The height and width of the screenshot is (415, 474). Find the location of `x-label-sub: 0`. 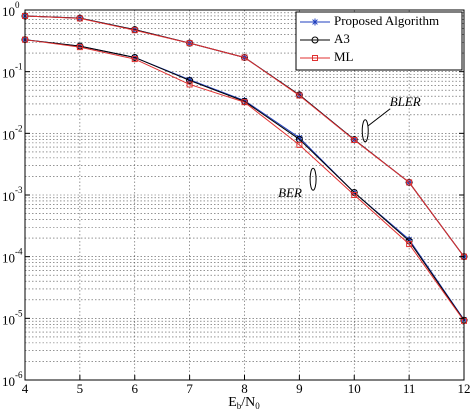

x-label-sub: 0 is located at coordinates (257, 406).